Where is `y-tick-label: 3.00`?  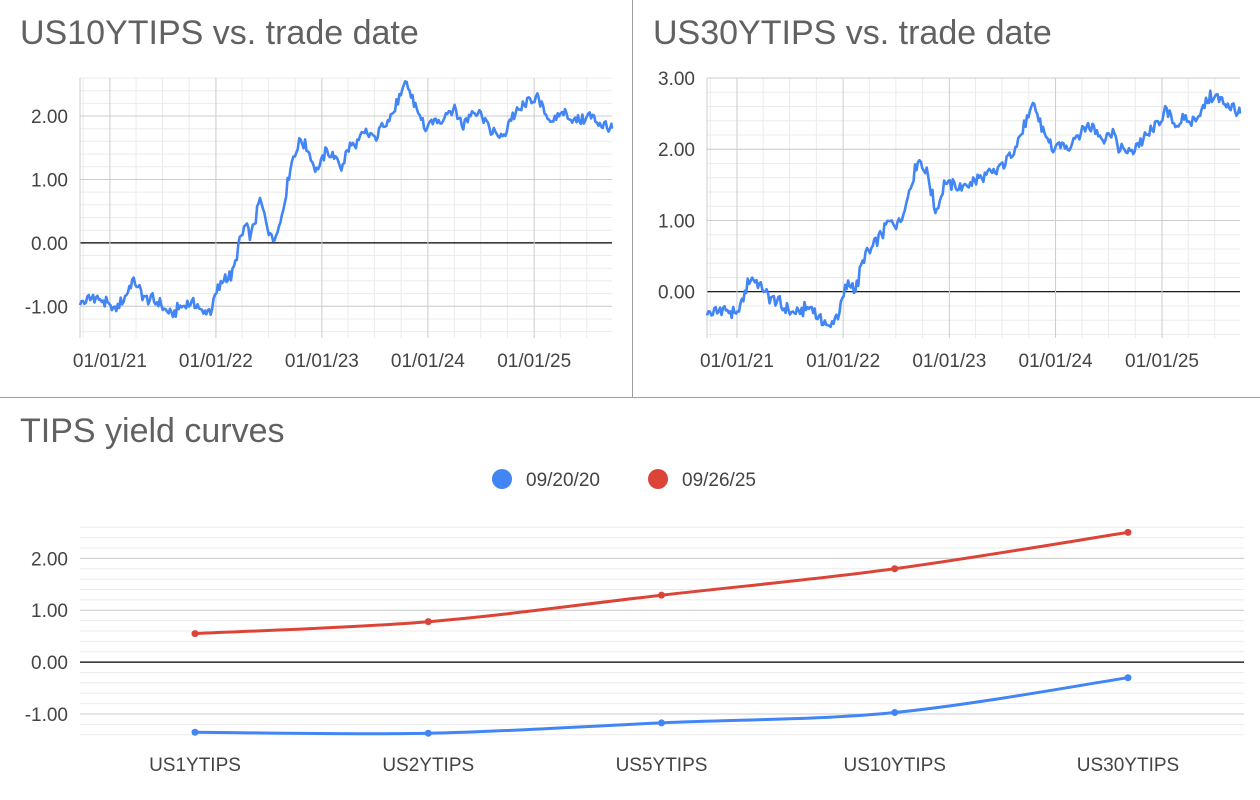
y-tick-label: 3.00 is located at coordinates (676, 79).